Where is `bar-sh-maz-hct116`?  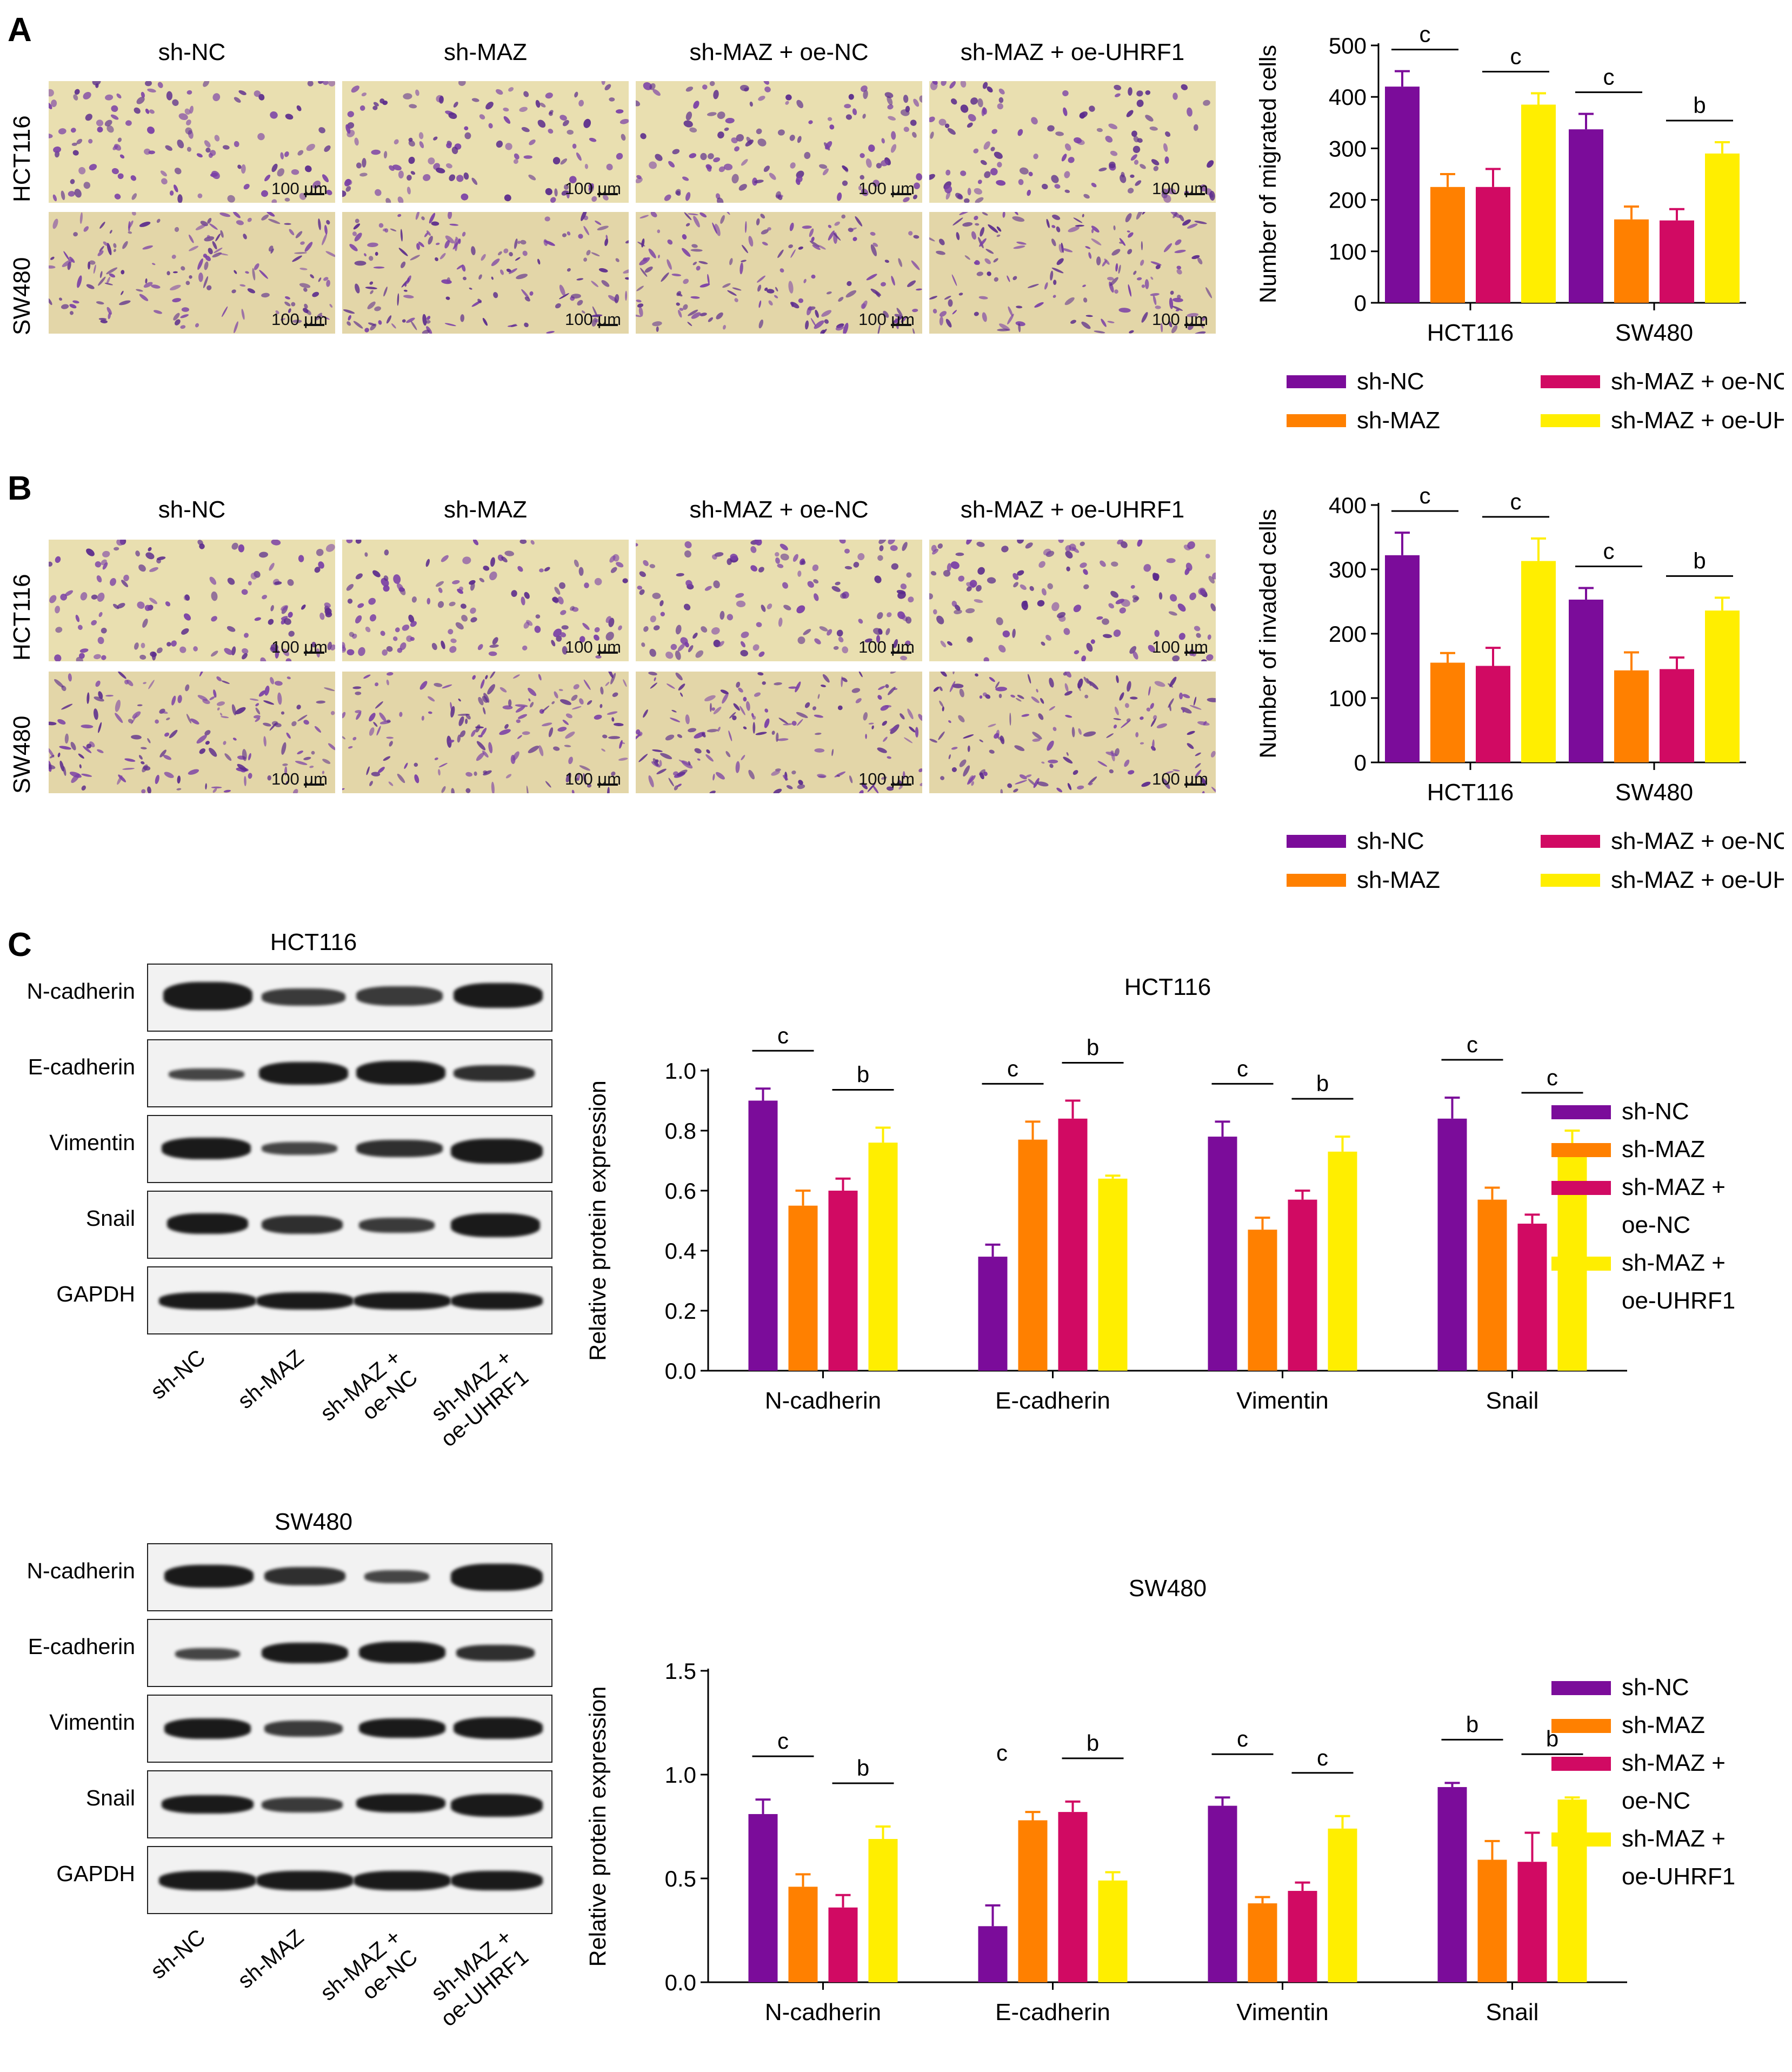
bar-sh-maz-hct116 is located at coordinates (1447, 712).